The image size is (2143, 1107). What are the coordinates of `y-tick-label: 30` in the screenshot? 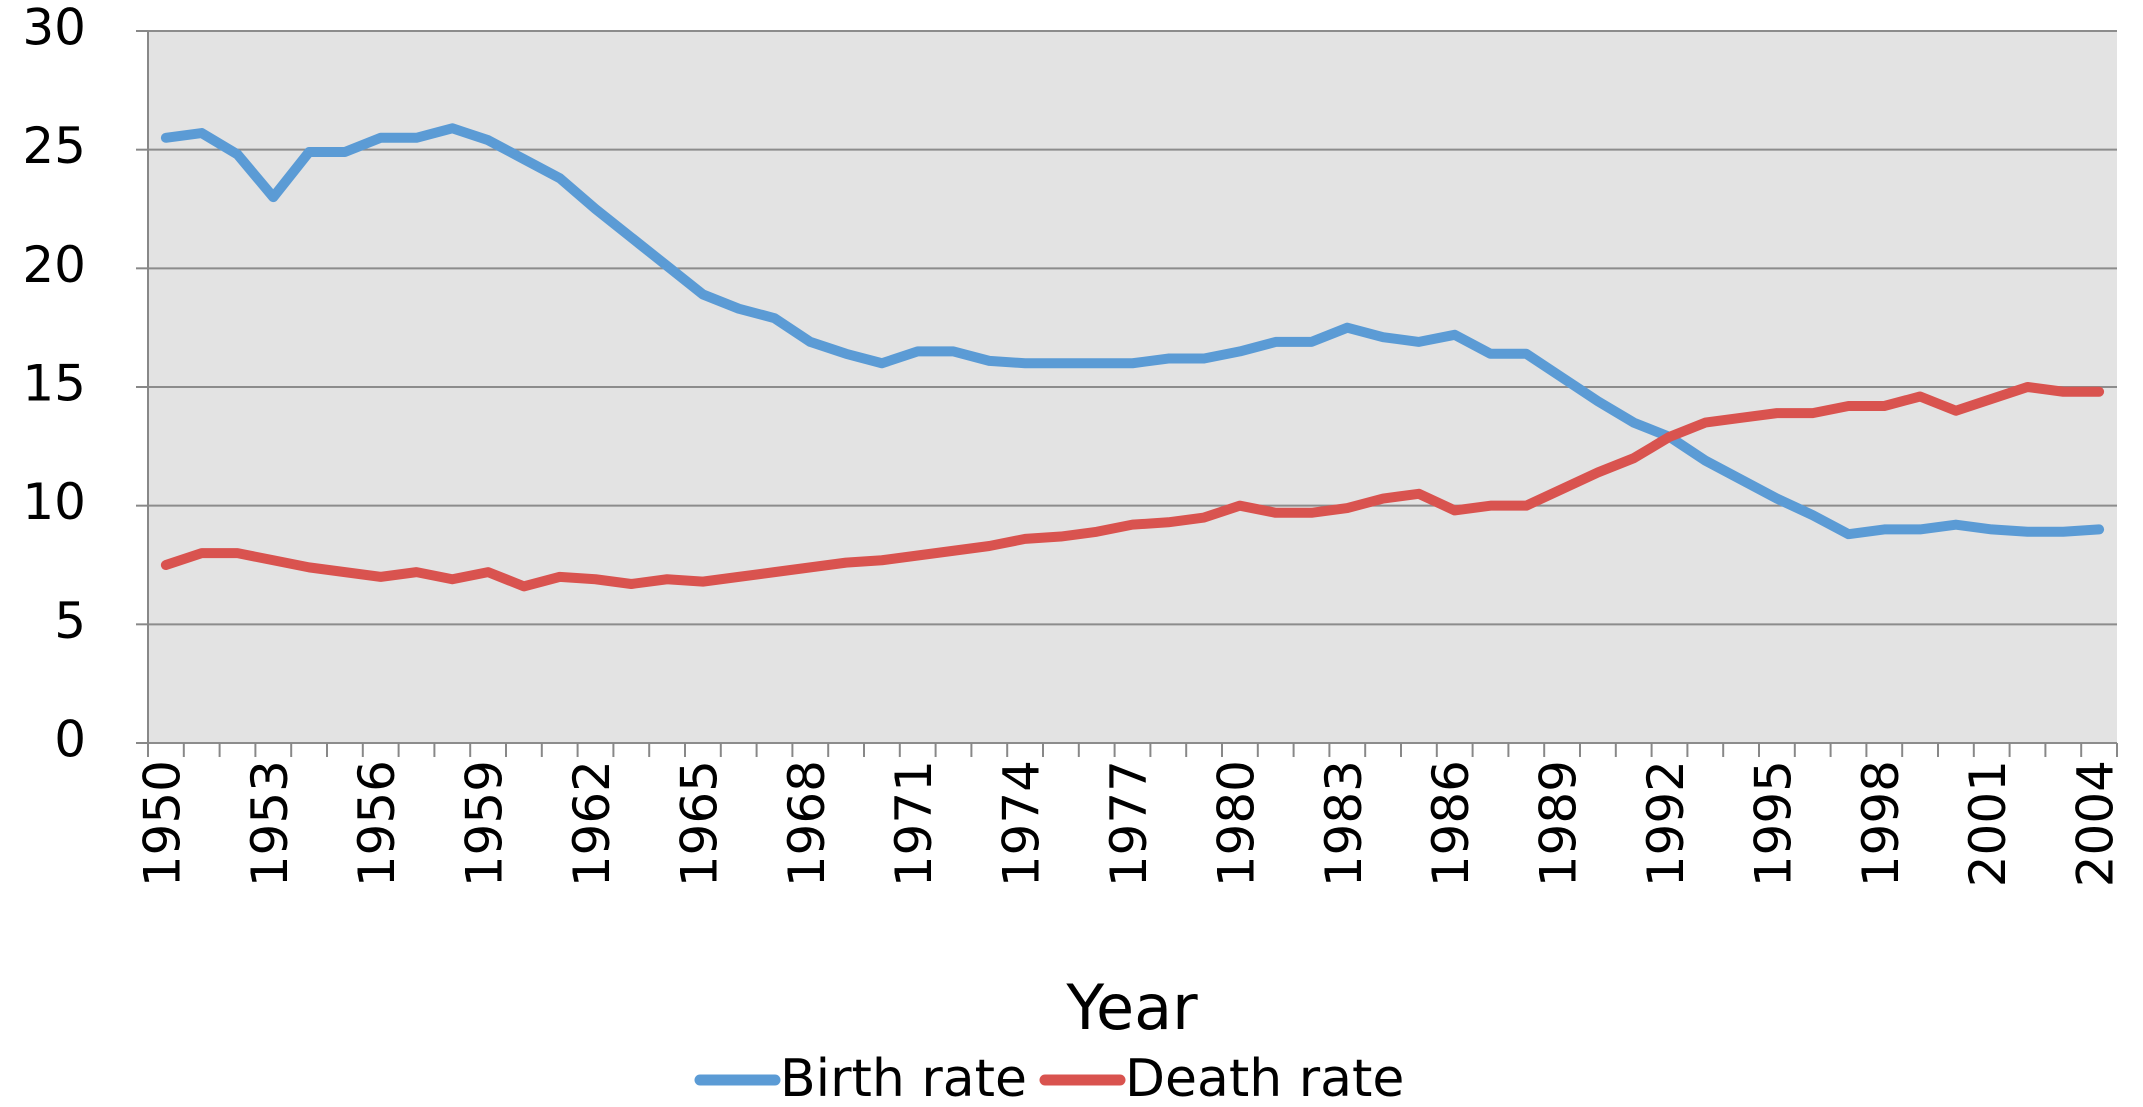 It's located at (54, 28).